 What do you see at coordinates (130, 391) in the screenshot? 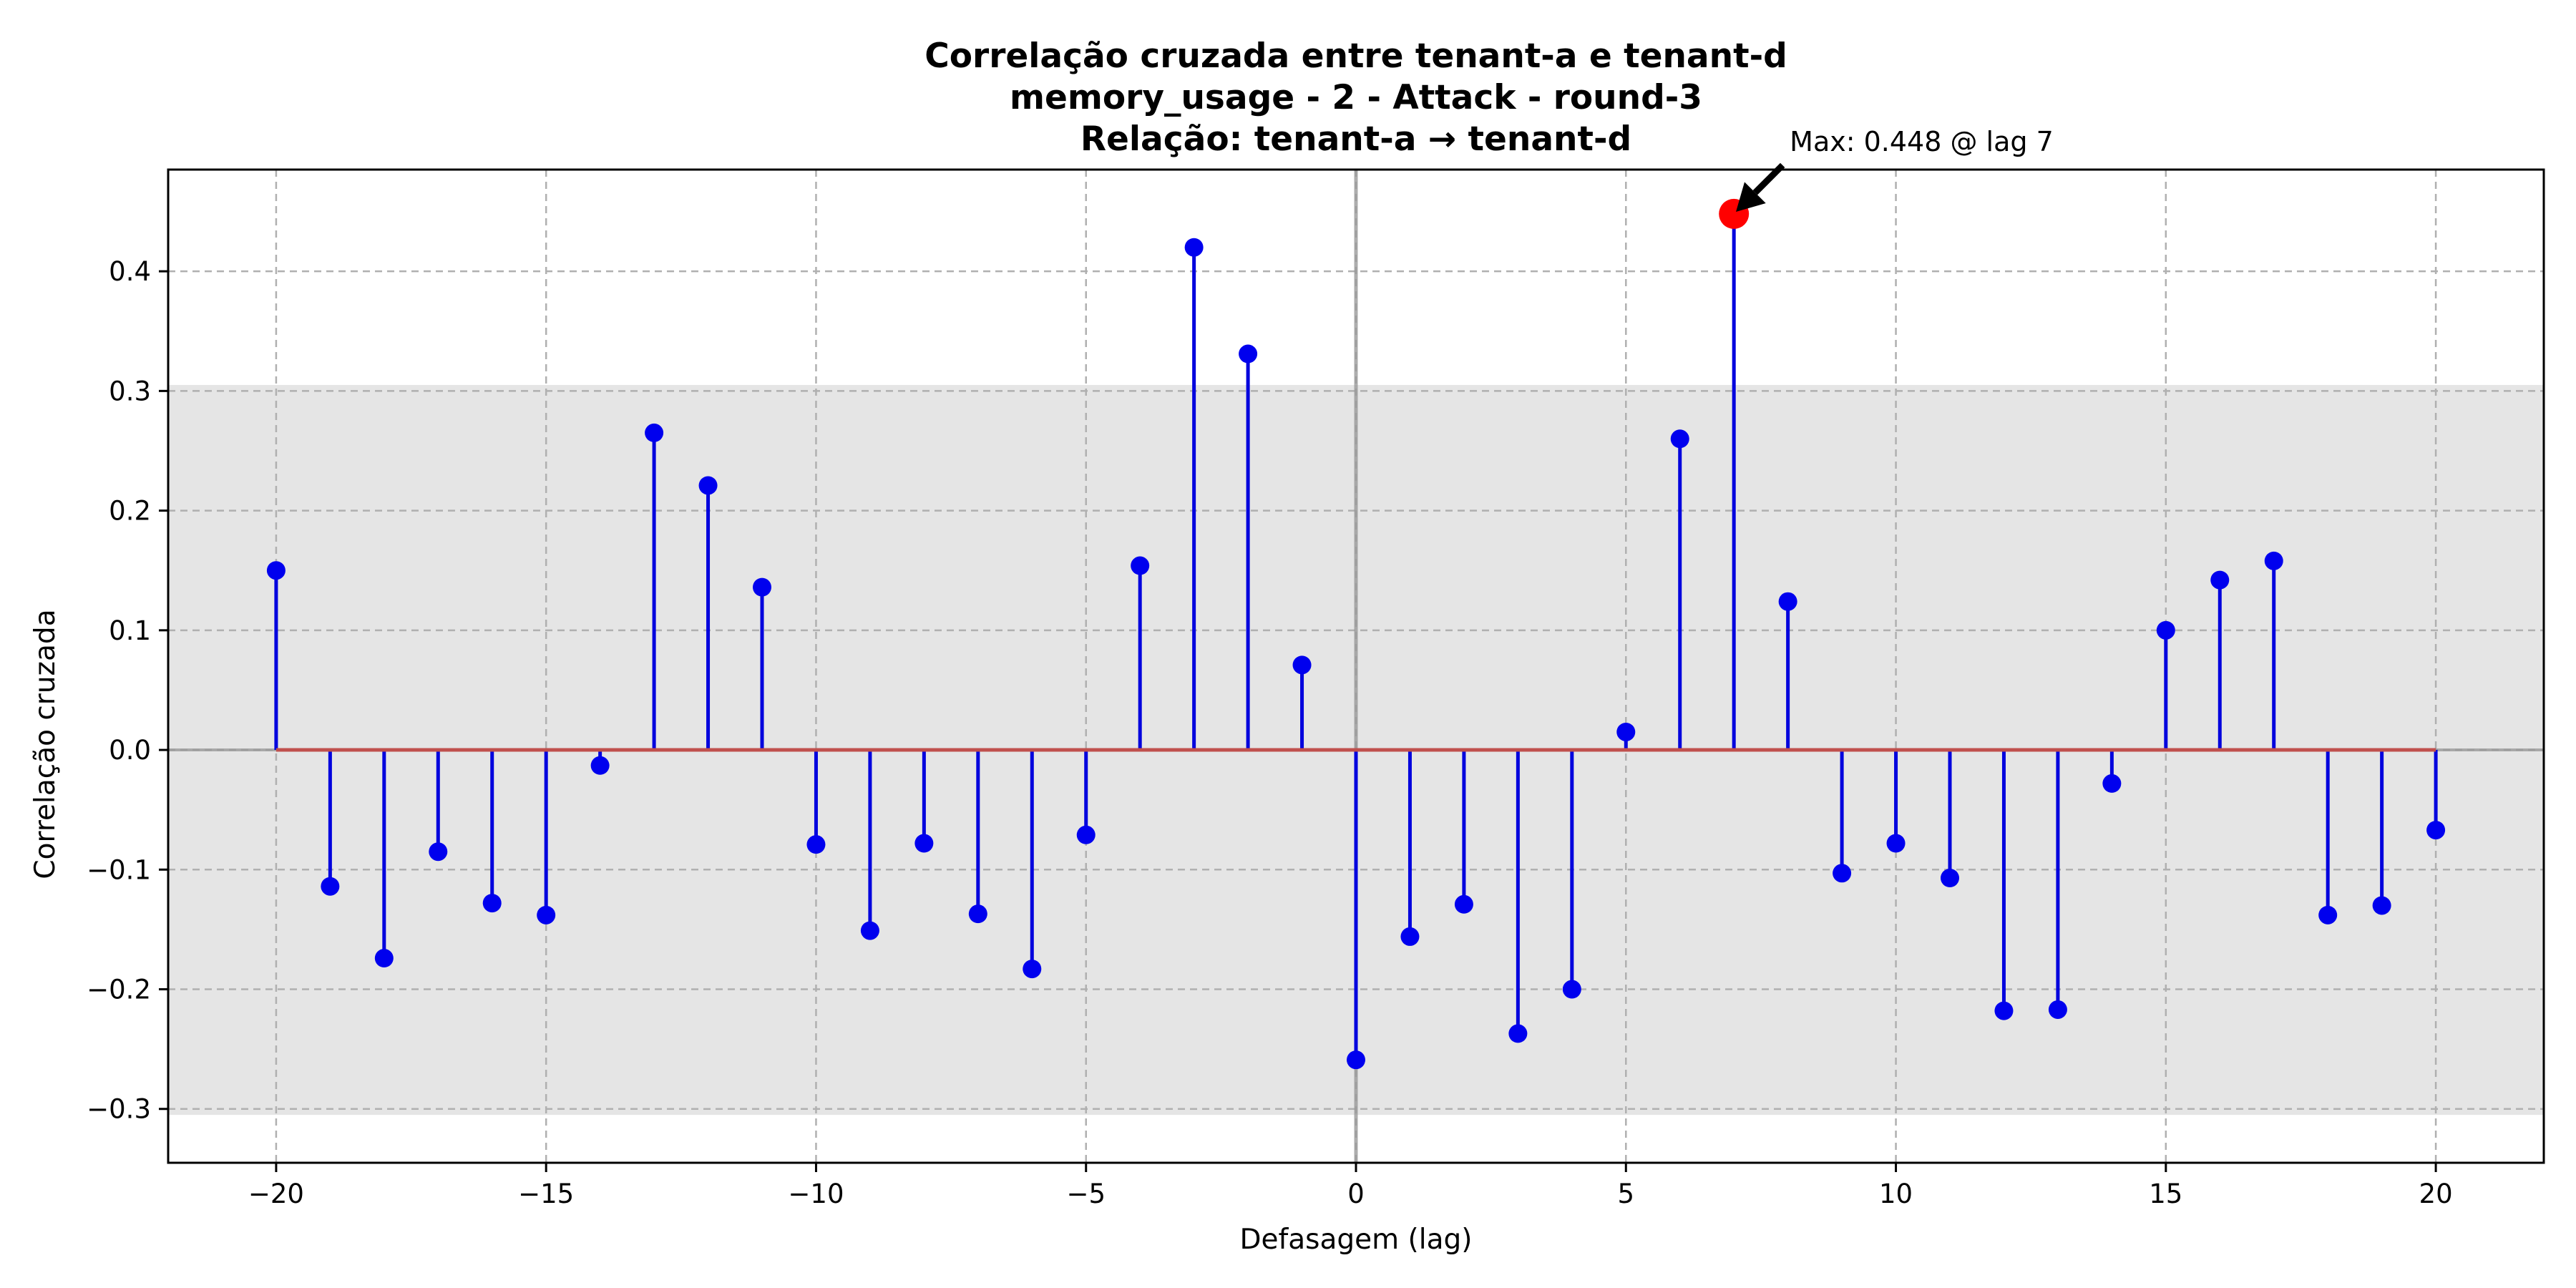
I see `y-tick-label: 0.3` at bounding box center [130, 391].